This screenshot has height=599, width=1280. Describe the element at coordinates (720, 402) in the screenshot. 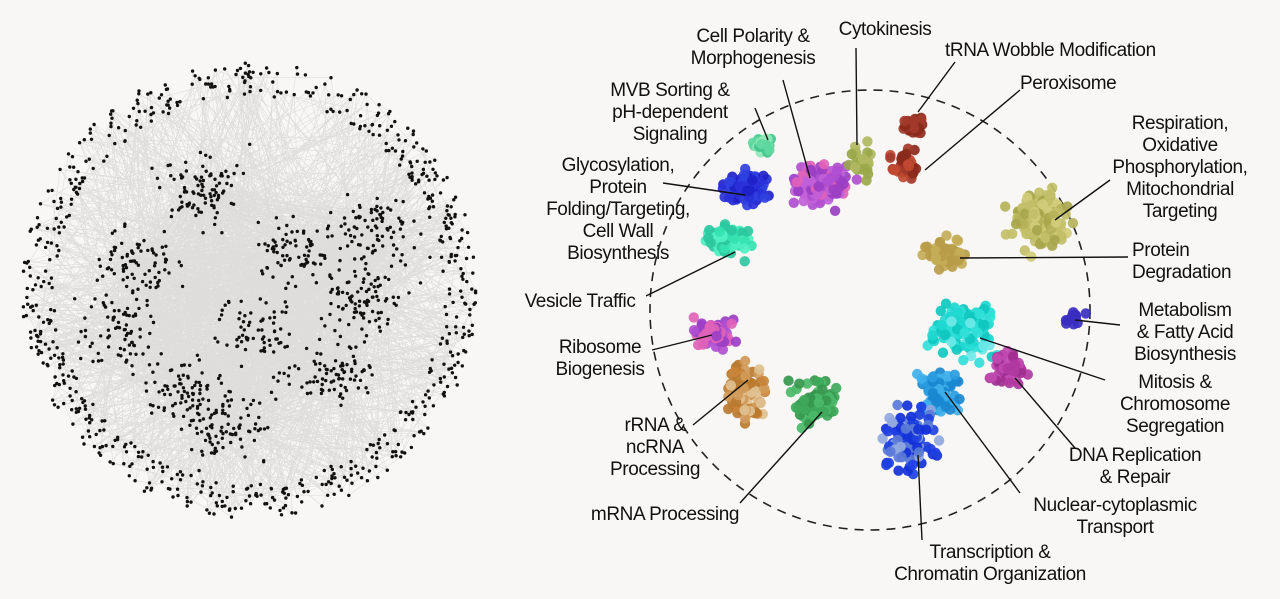

I see `leader-rrna` at that location.